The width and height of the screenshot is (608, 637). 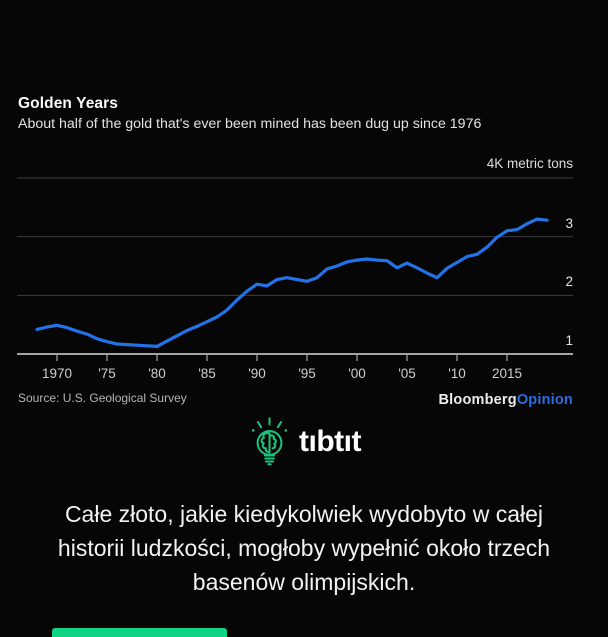 What do you see at coordinates (529, 163) in the screenshot?
I see `y-axis-unit-label: 4K metric tons` at bounding box center [529, 163].